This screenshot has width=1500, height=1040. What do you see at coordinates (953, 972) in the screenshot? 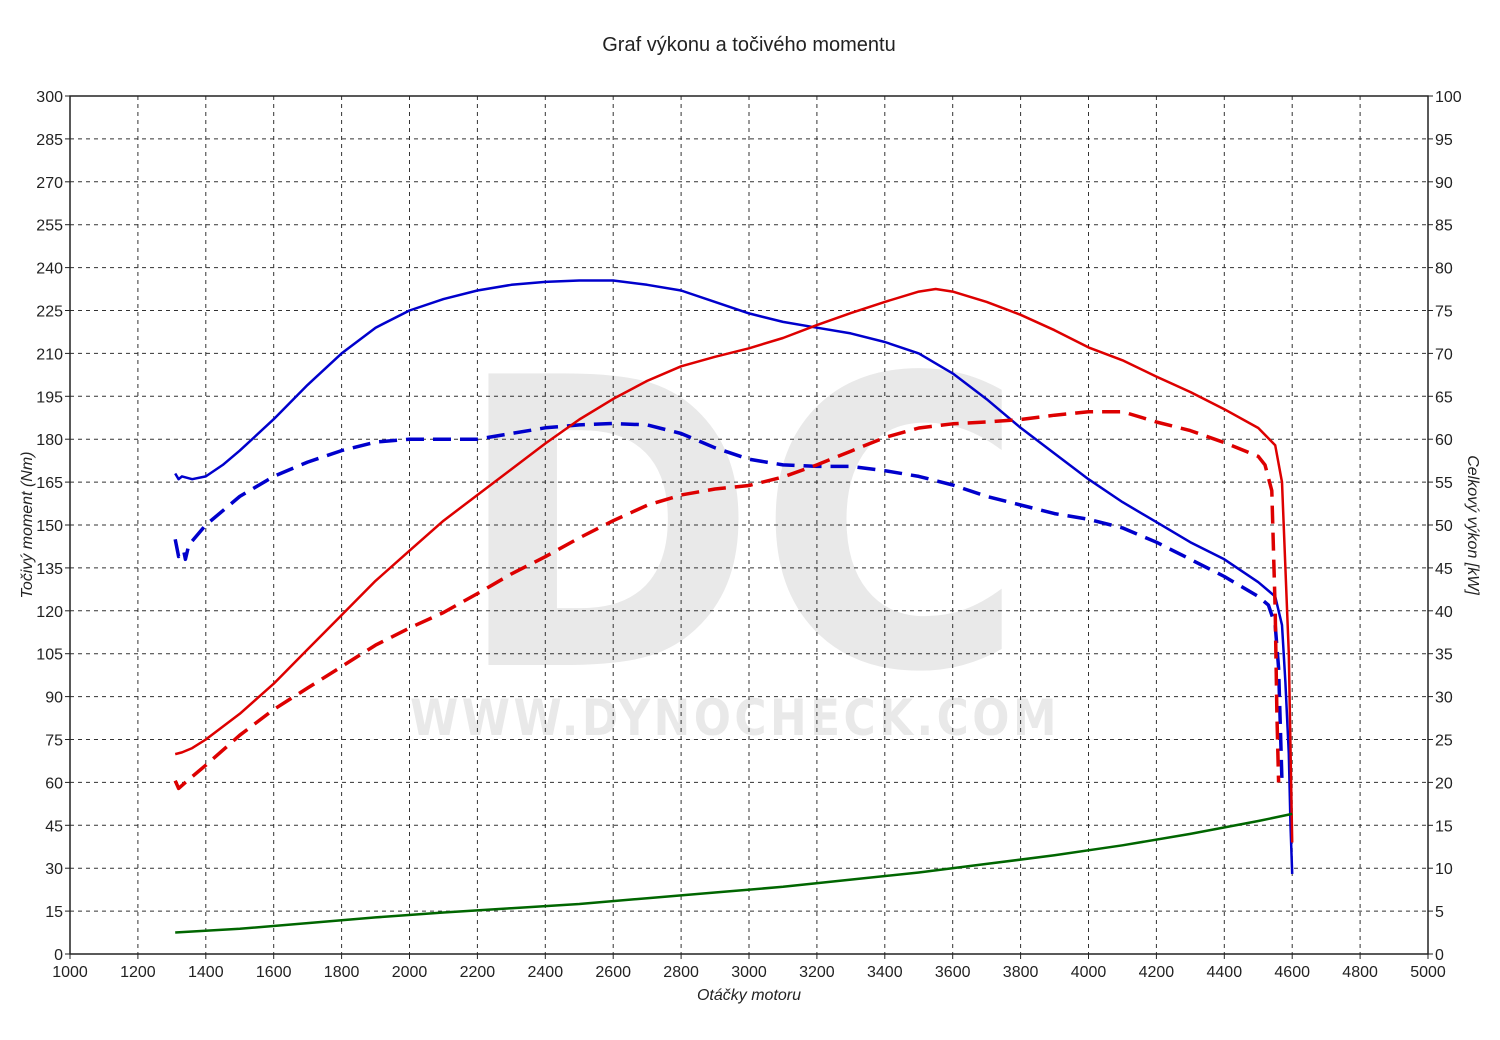
I see `x-tick-label: 3600` at bounding box center [953, 972].